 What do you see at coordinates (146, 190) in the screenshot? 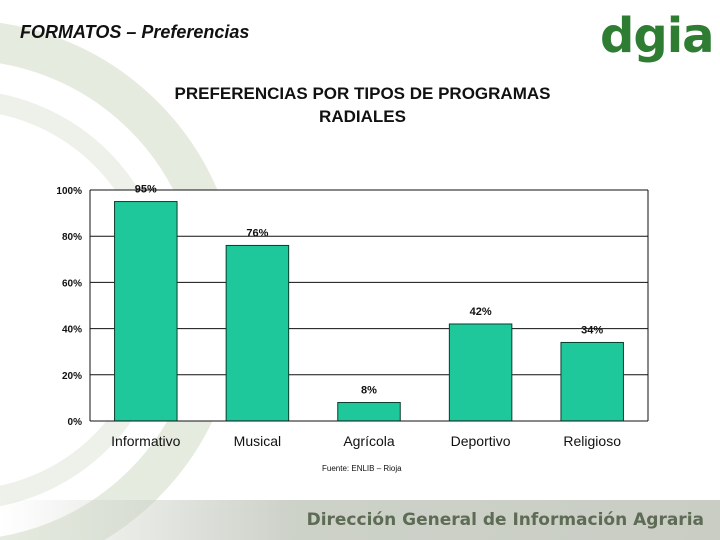
I see `data-label: 95%` at bounding box center [146, 190].